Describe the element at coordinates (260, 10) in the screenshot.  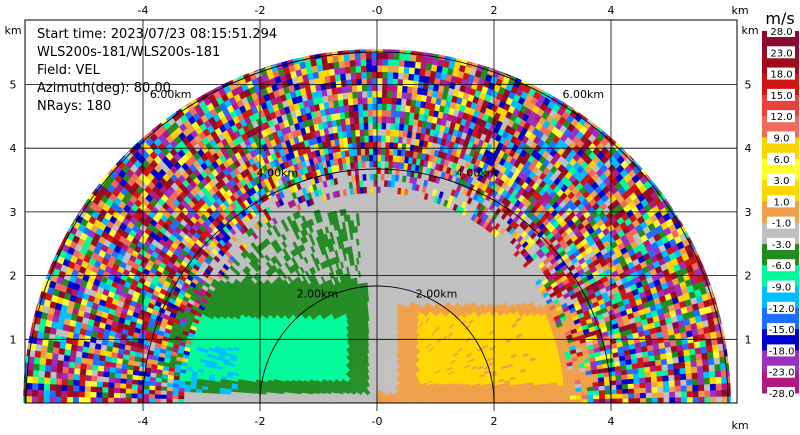
I see `x-tick-label-top-1: -2` at that location.